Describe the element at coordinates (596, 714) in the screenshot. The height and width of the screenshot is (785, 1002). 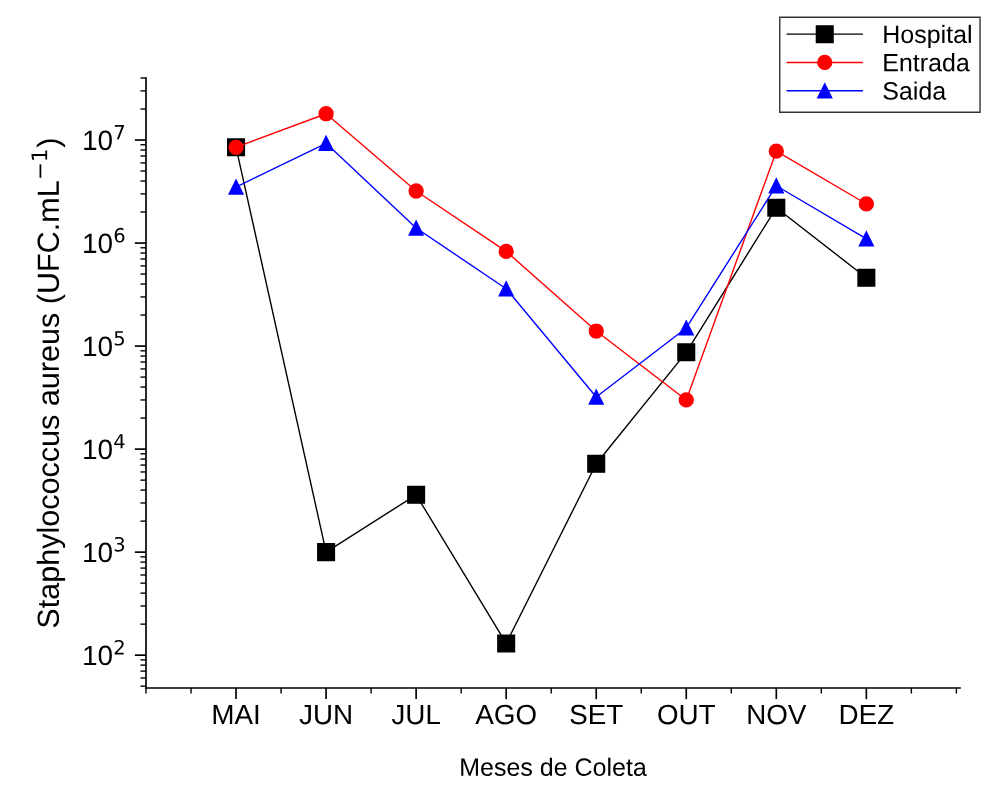
I see `x-tick-label: SET` at that location.